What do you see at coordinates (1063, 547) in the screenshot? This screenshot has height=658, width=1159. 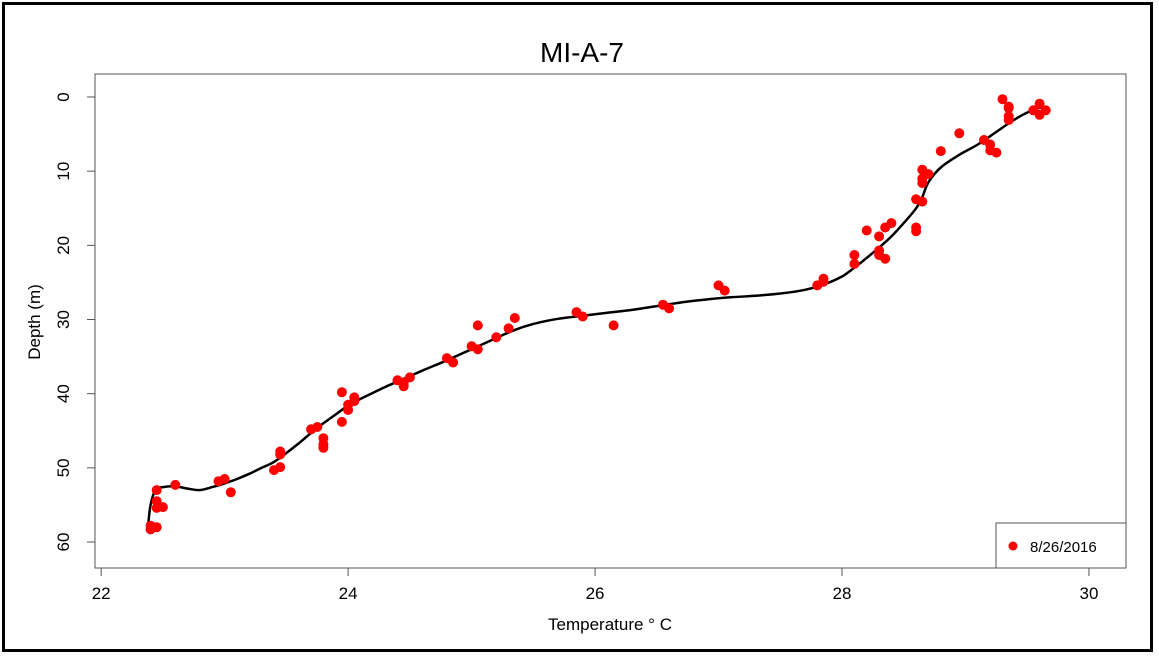 I see `legend-entry-label: 8/26/2016` at bounding box center [1063, 547].